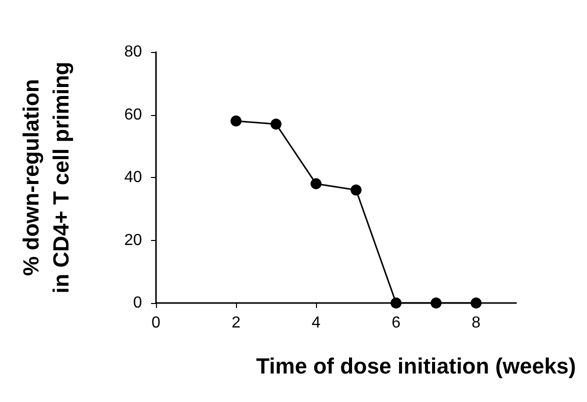 The image size is (587, 402). What do you see at coordinates (133, 240) in the screenshot?
I see `y-tick-label: 20` at bounding box center [133, 240].